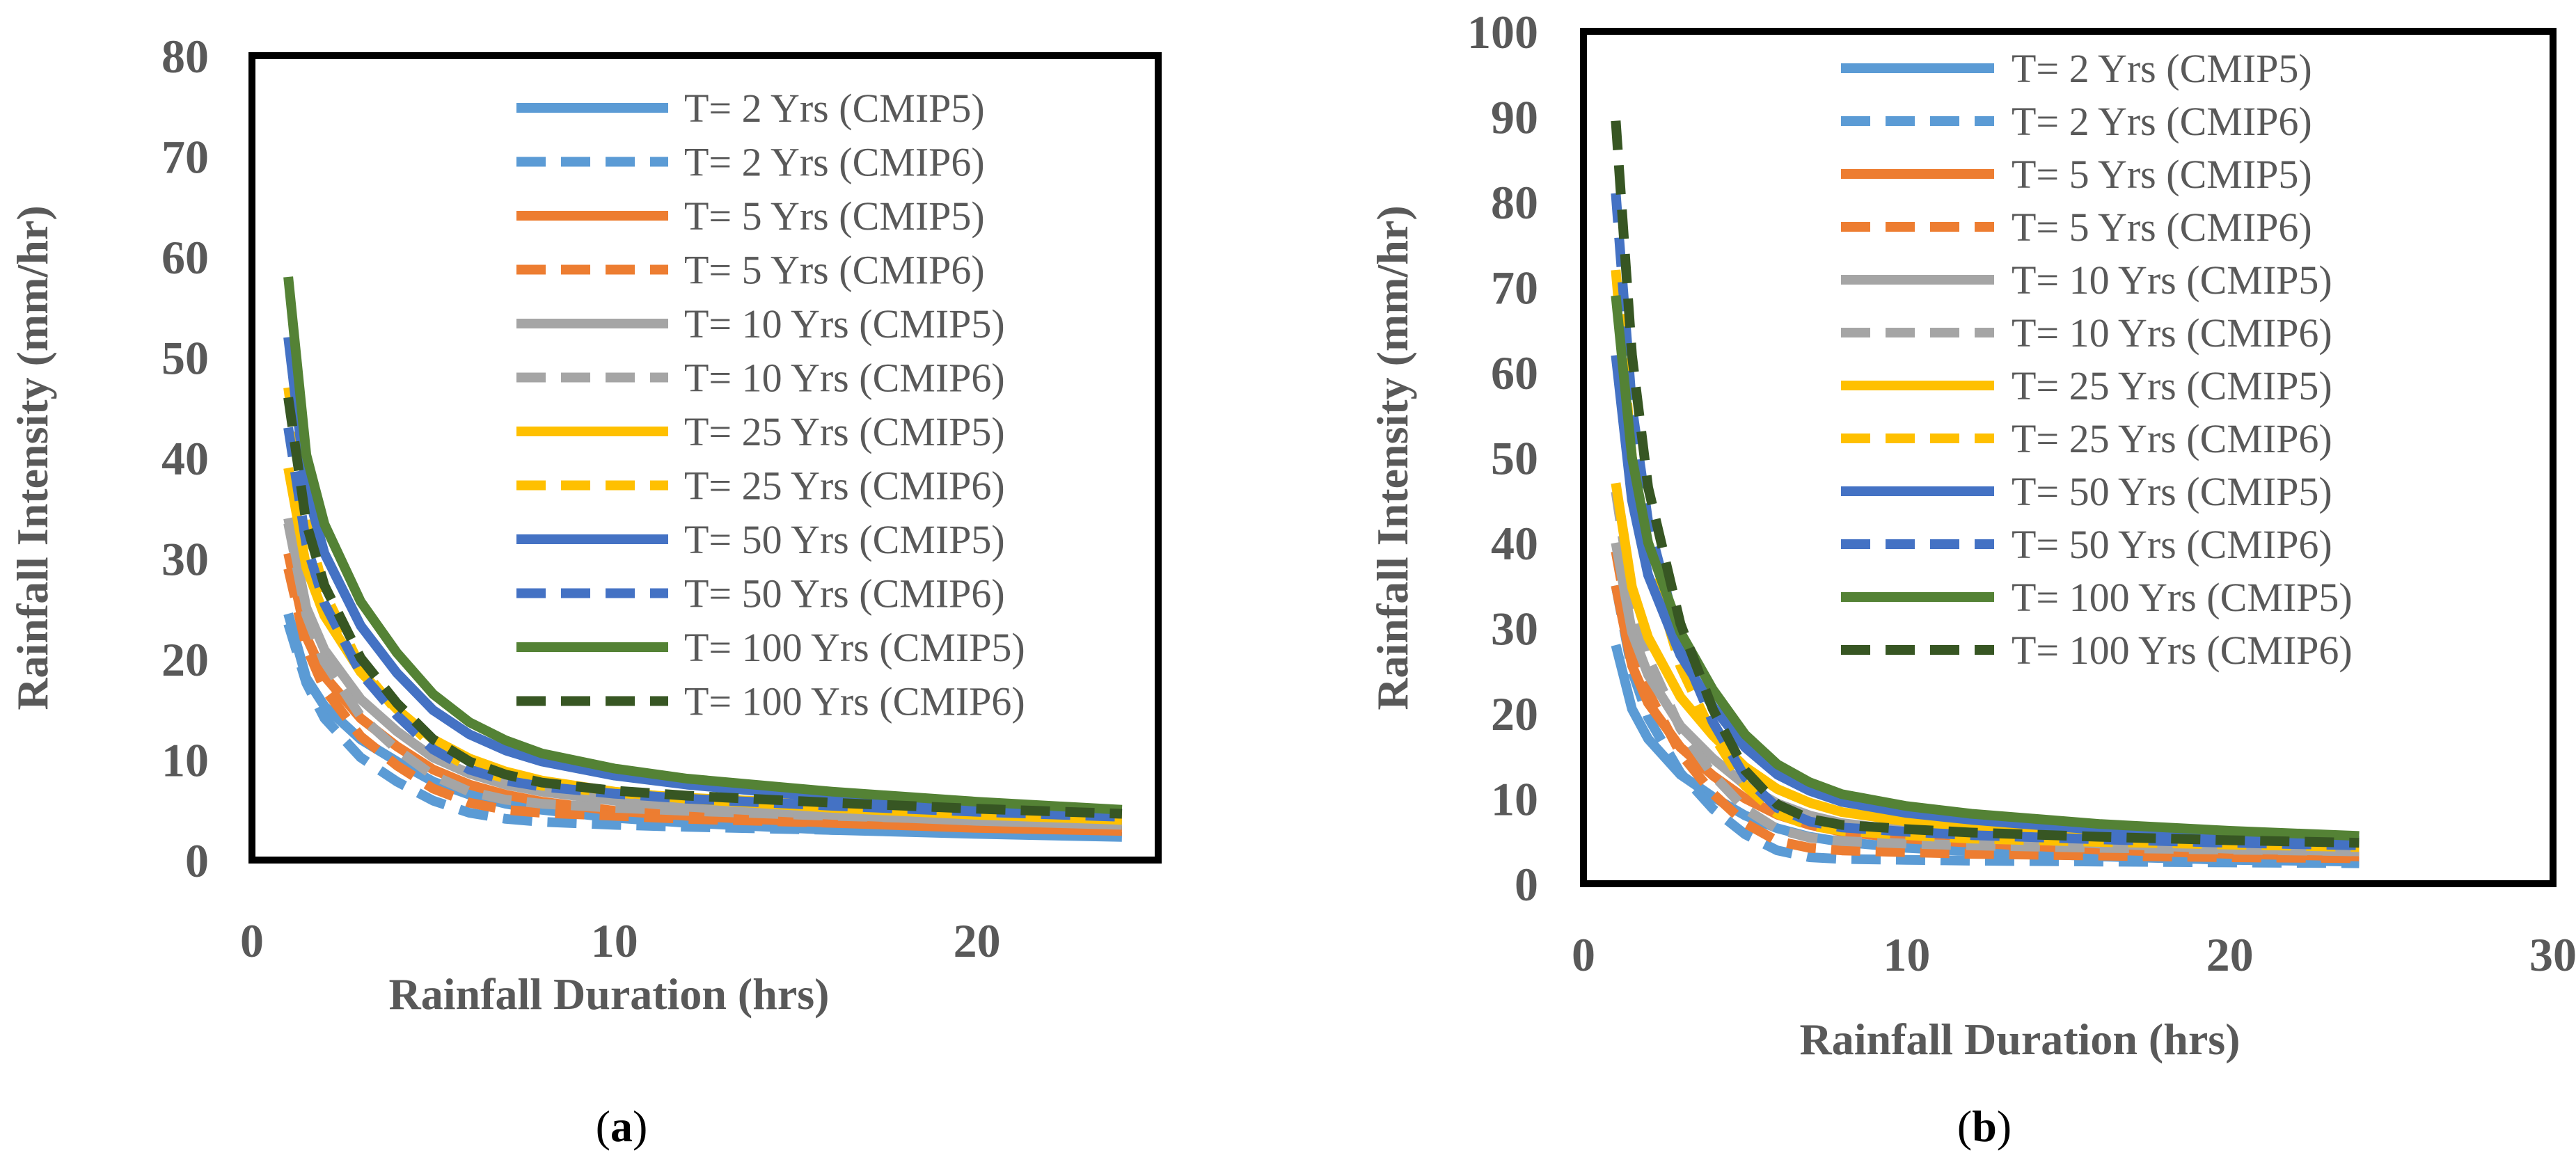 The image size is (2576, 1169). I want to click on legend-label-b-7: T= 25 Yrs (CMIP6), so click(2172, 438).